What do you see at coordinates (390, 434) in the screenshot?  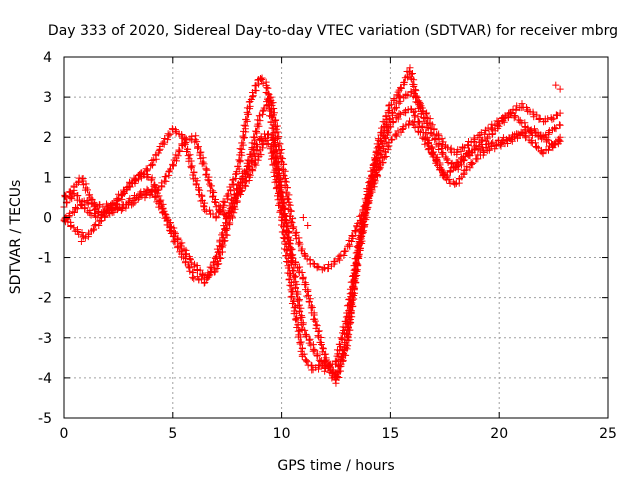 I see `x-tick-label: 15` at bounding box center [390, 434].